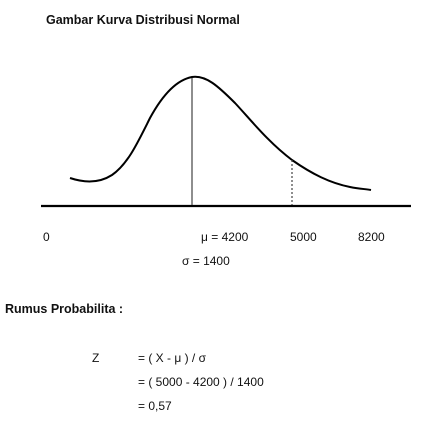  What do you see at coordinates (303, 237) in the screenshot?
I see `axis-label-5000: 5000` at bounding box center [303, 237].